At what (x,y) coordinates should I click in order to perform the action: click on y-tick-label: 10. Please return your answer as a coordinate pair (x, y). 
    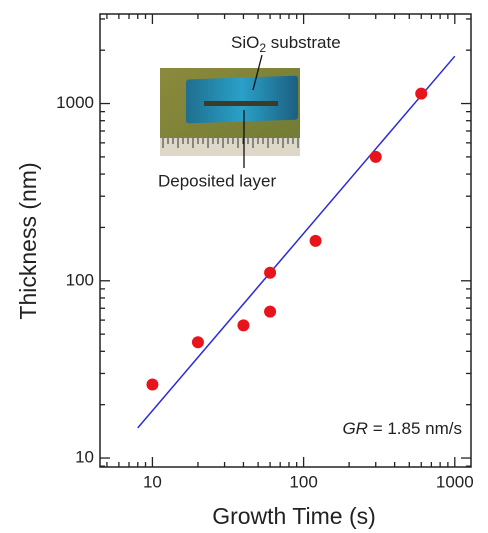
    Looking at the image, I should click on (84, 457).